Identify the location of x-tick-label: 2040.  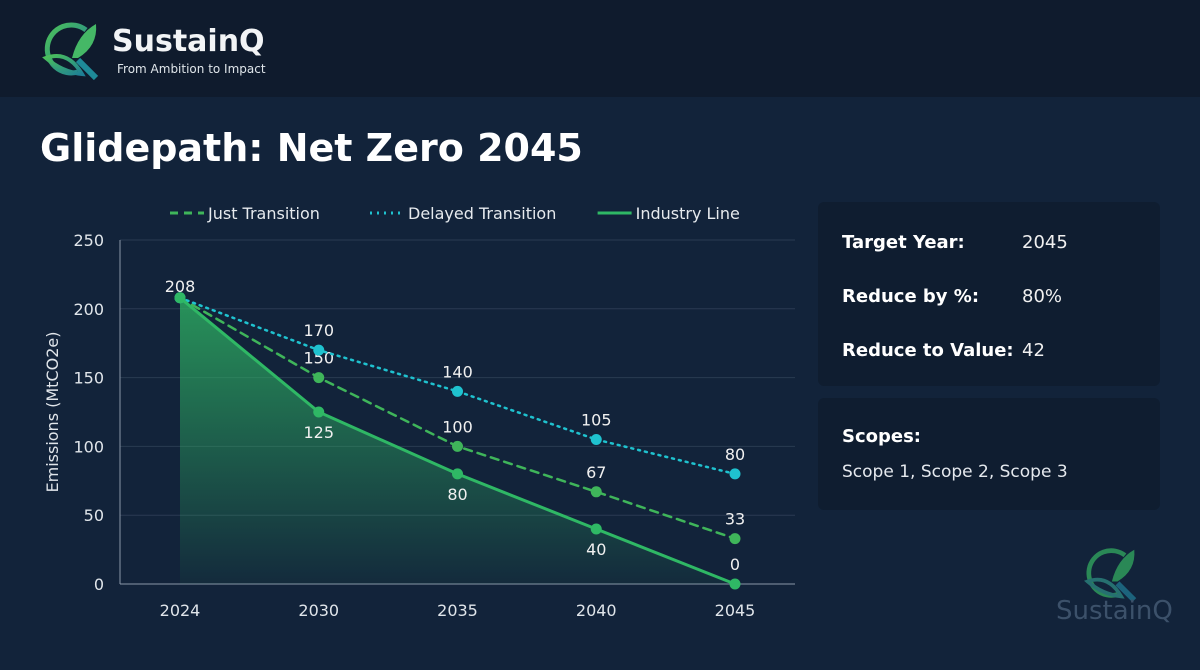
(596, 610).